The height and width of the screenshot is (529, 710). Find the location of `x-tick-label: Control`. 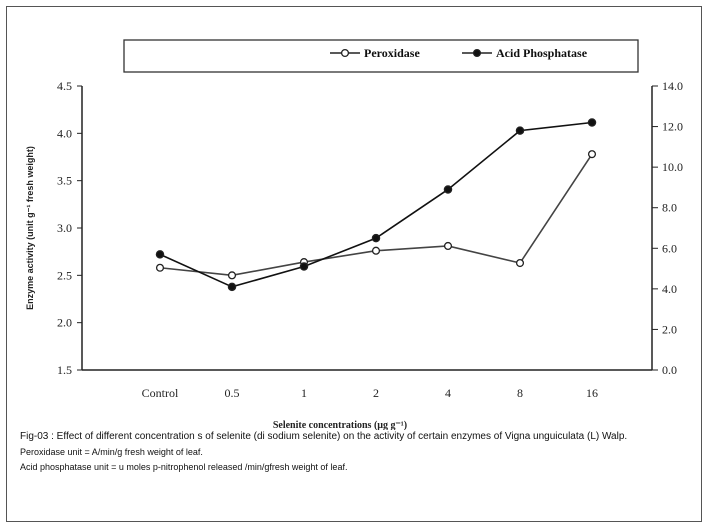

x-tick-label: Control is located at coordinates (160, 393).